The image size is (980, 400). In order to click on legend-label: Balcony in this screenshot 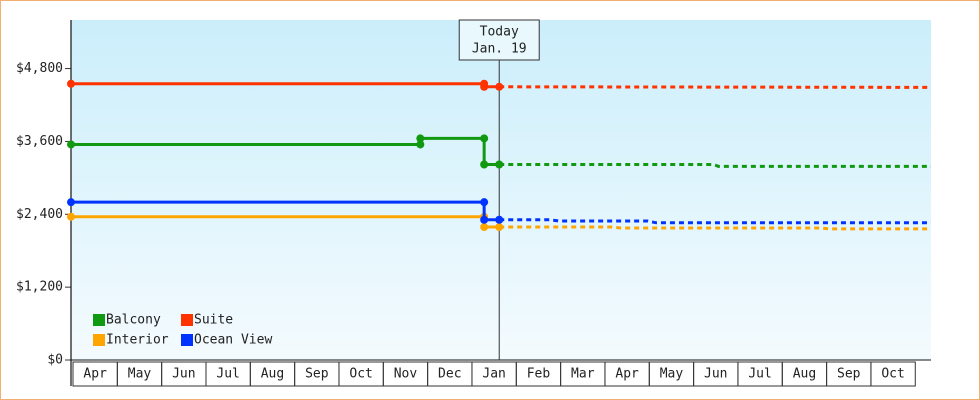, I will do `click(133, 320)`.